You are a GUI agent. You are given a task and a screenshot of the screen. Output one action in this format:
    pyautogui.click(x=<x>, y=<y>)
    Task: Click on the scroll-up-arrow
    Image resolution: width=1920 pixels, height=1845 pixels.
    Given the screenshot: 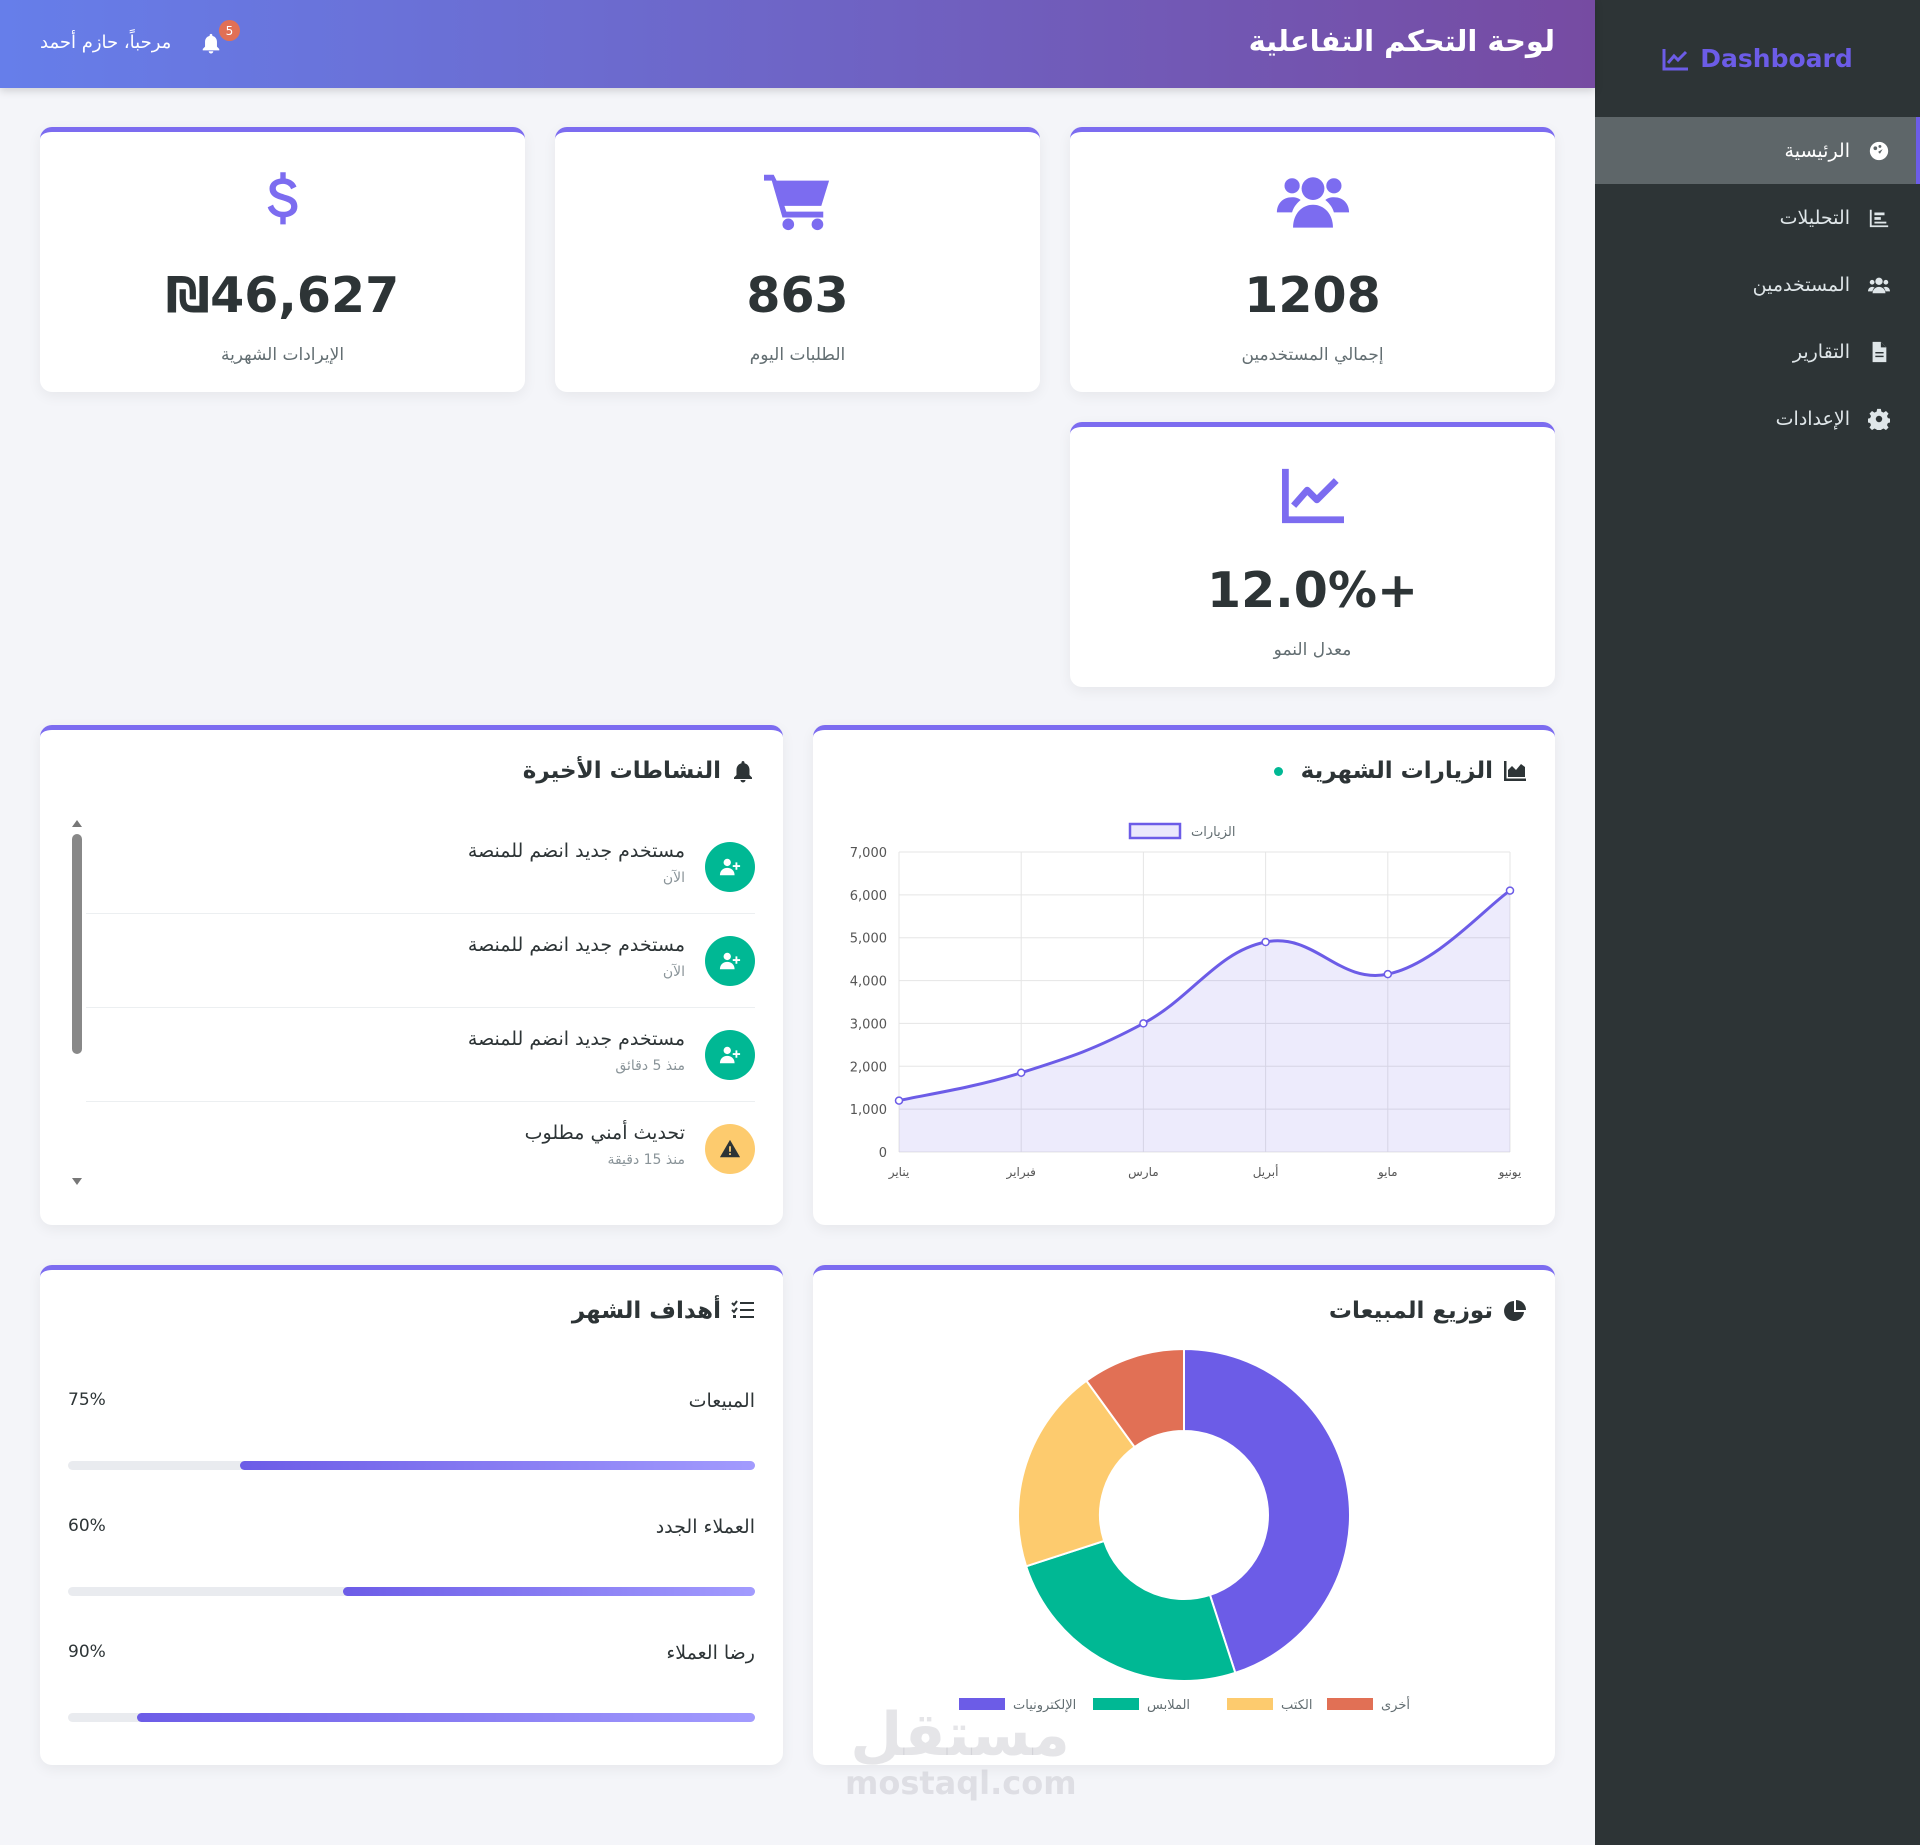 What is the action you would take?
    pyautogui.click(x=77, y=823)
    